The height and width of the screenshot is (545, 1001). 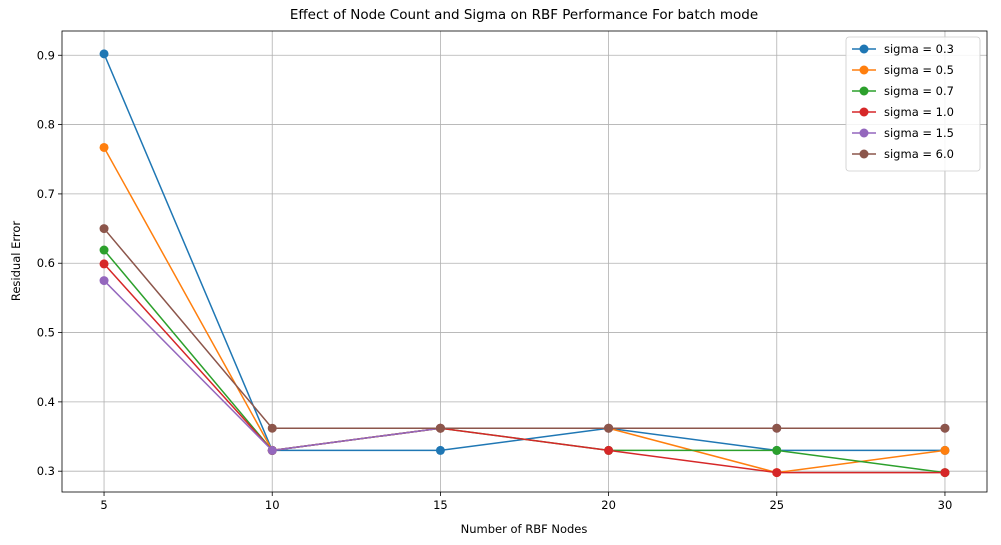 I want to click on legend-item: sigma = 1.0, so click(x=903, y=112).